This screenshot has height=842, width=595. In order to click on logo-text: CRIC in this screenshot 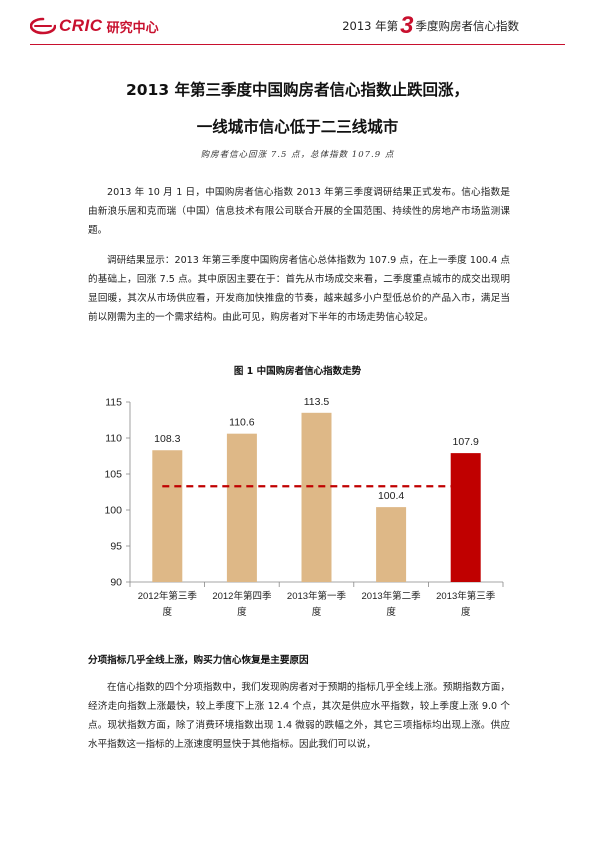, I will do `click(81, 25)`.